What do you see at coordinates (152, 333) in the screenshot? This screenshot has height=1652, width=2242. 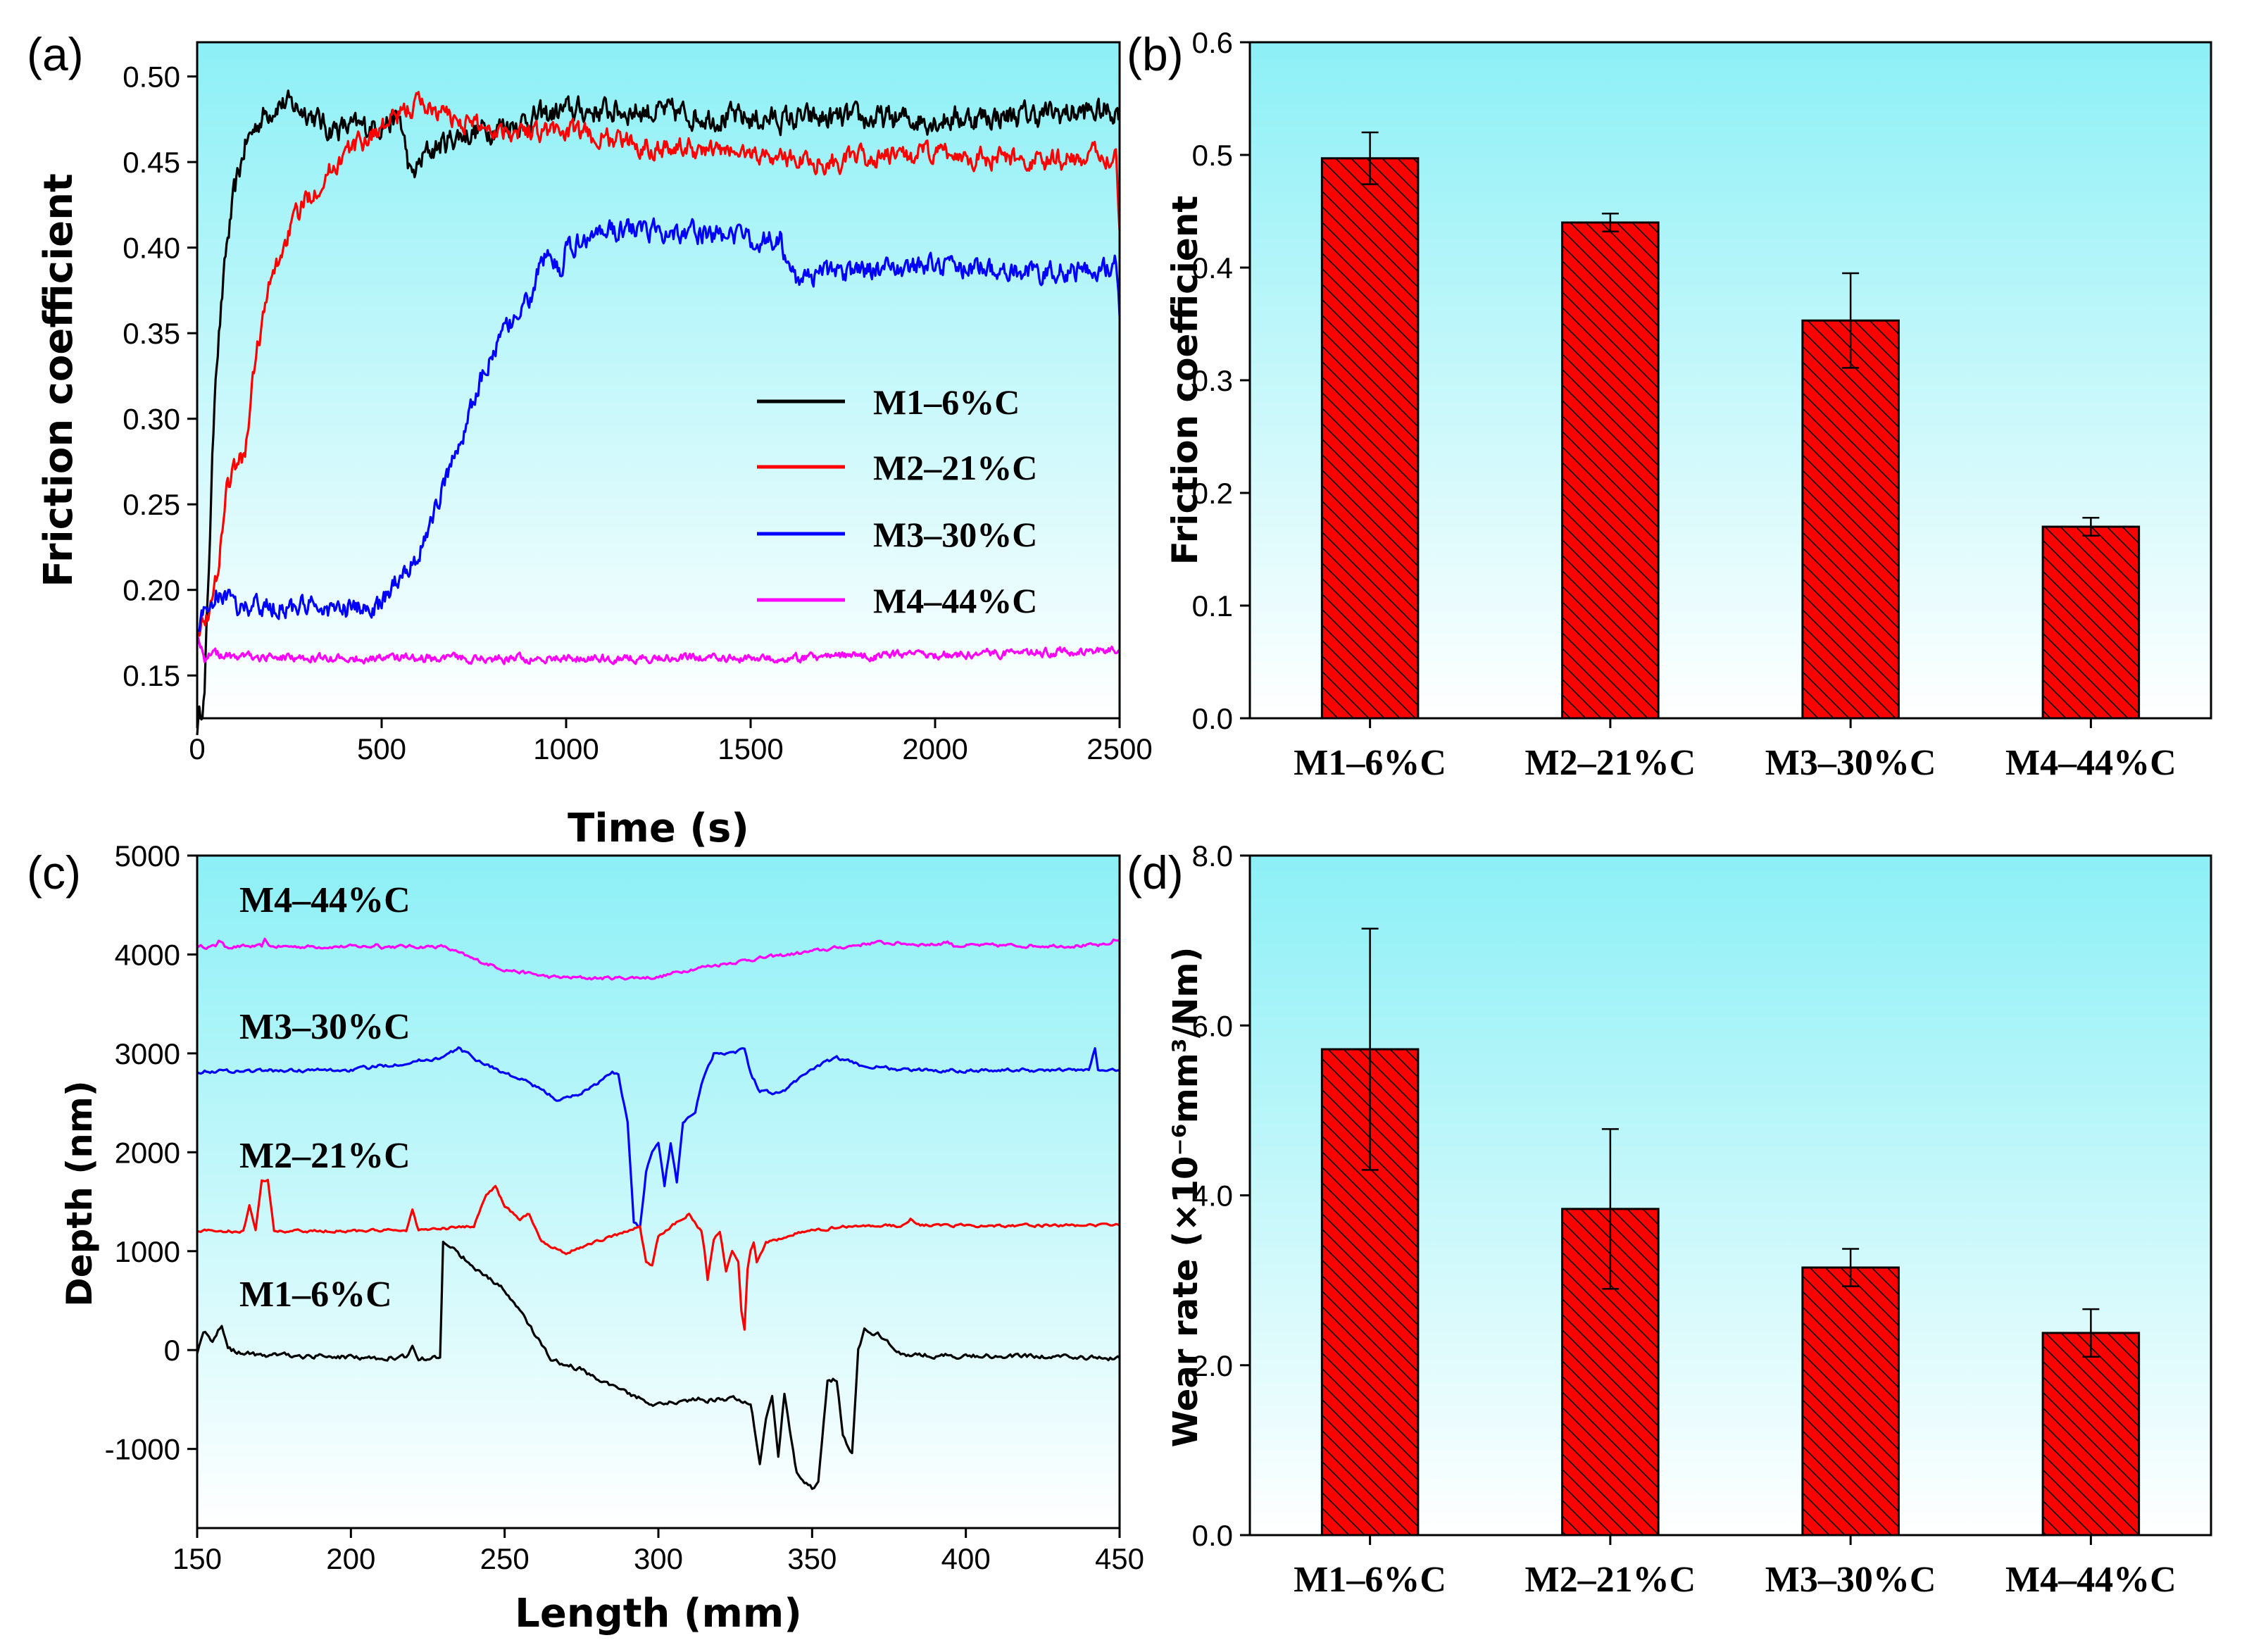 I see `chart-a-y-tick-label: 0.35` at bounding box center [152, 333].